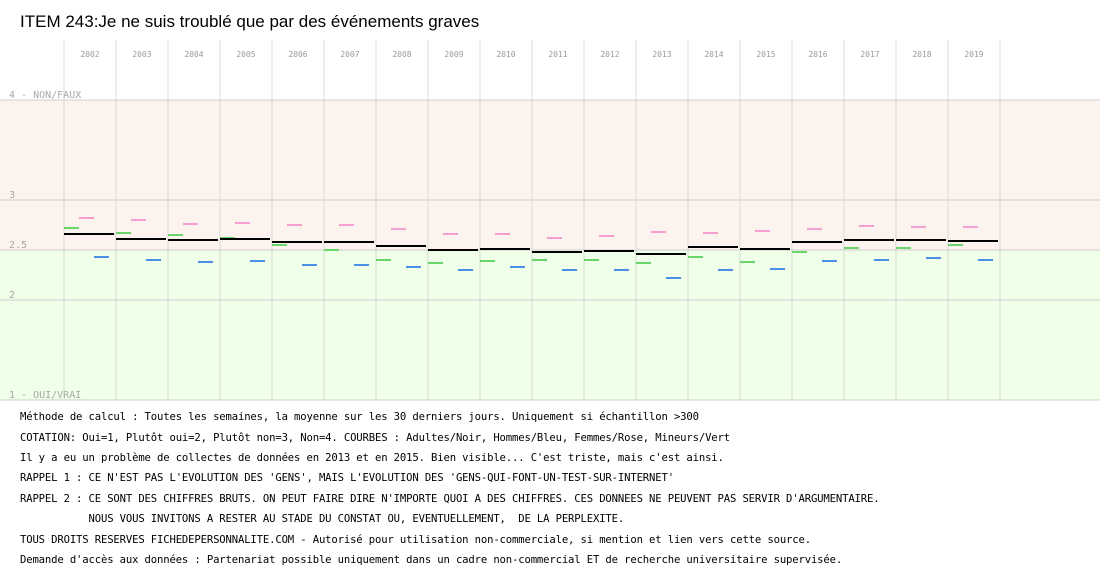 The image size is (1100, 575). Describe the element at coordinates (18, 245) in the screenshot. I see `y-tick-label: 2.5` at that location.